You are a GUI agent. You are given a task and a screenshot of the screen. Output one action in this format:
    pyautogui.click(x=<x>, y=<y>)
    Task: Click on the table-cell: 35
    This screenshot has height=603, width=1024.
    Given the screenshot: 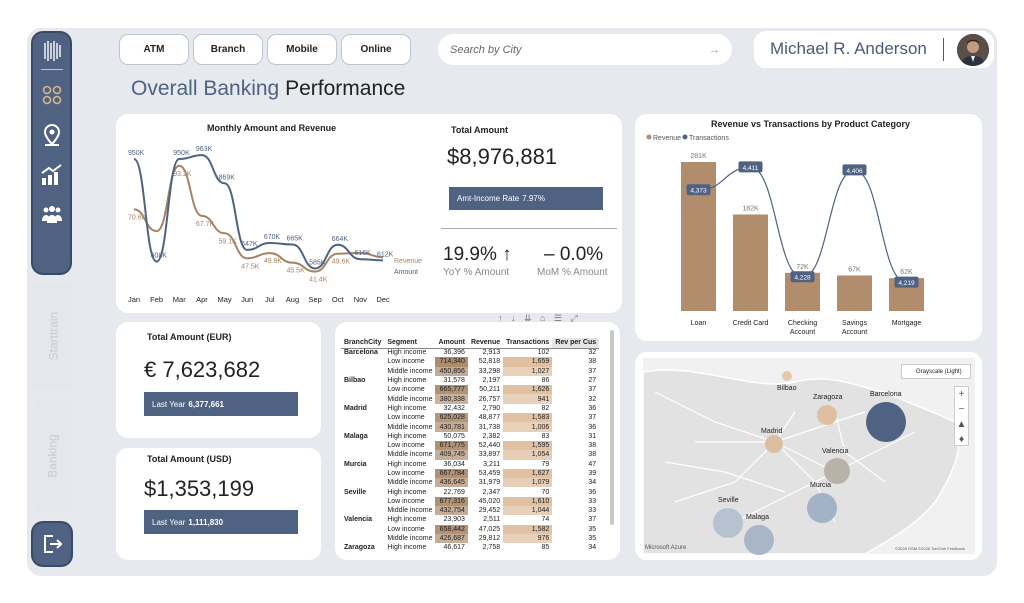 What is the action you would take?
    pyautogui.click(x=592, y=529)
    